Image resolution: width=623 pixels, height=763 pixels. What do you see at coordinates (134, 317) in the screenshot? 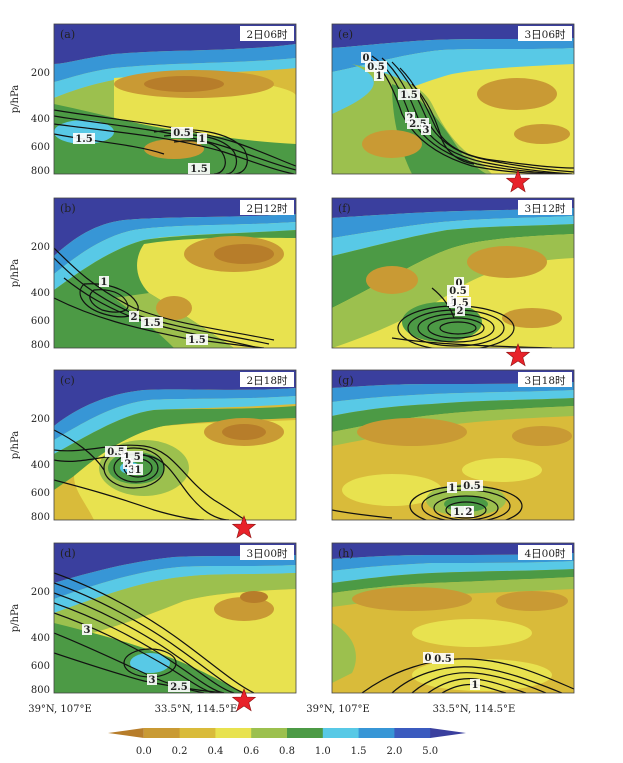
I see `contour-label: 2` at bounding box center [134, 317].